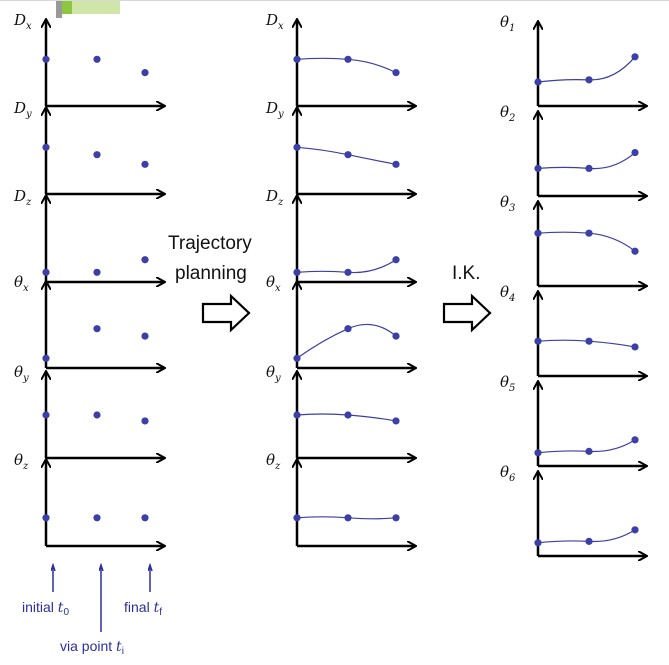  I want to click on plot-theta-1: θ1, so click(573, 59).